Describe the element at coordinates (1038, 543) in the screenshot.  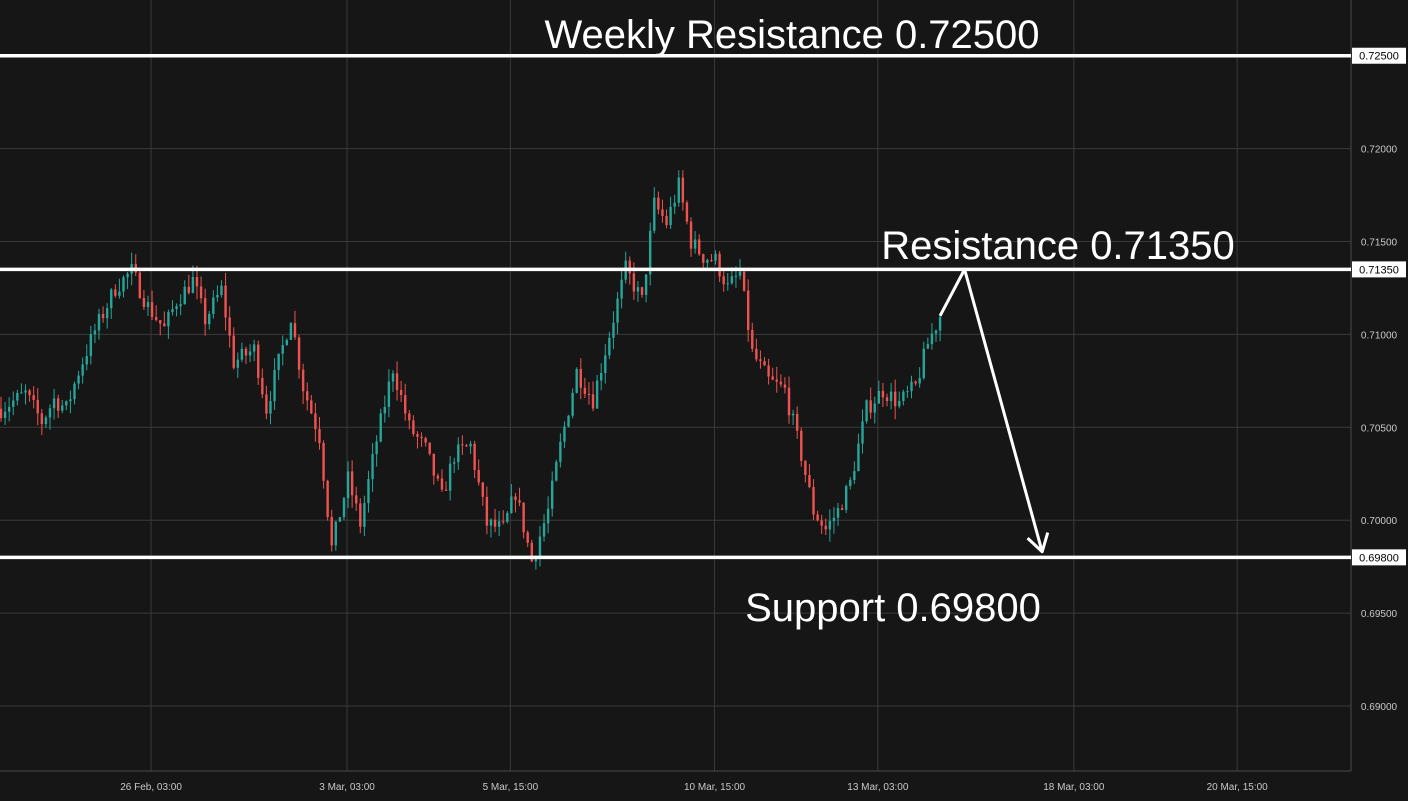
I see `arrow-head` at that location.